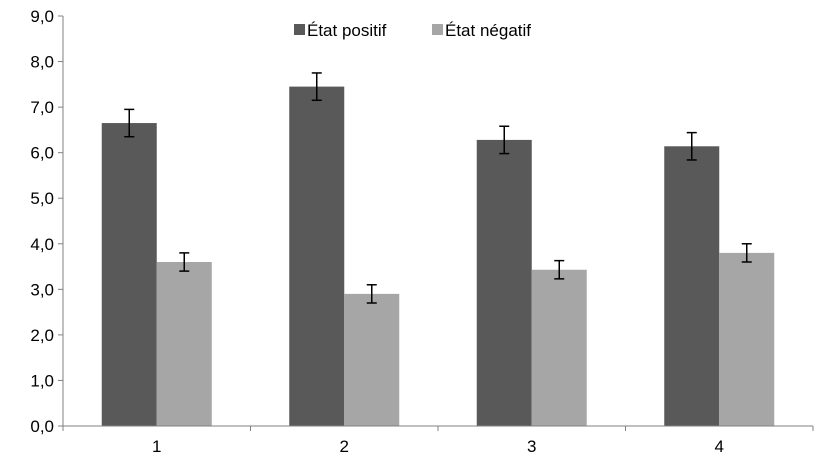  What do you see at coordinates (344, 446) in the screenshot?
I see `x-tick-label: 2` at bounding box center [344, 446].